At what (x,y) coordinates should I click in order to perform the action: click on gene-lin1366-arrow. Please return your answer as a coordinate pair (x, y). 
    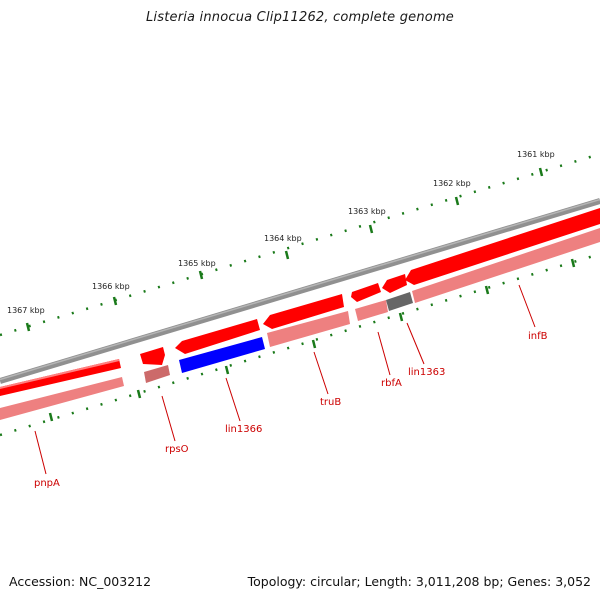
    Looking at the image, I should click on (217, 336).